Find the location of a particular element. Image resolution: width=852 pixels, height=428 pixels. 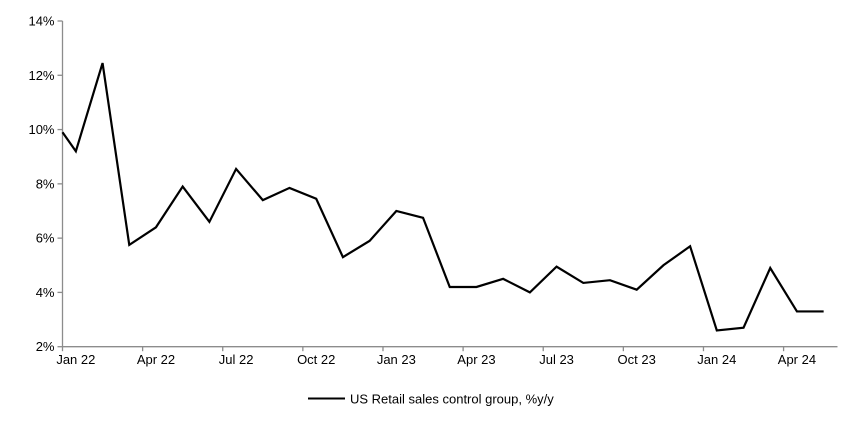

legend-label: US Retail sales control group, %y/y is located at coordinates (452, 399).